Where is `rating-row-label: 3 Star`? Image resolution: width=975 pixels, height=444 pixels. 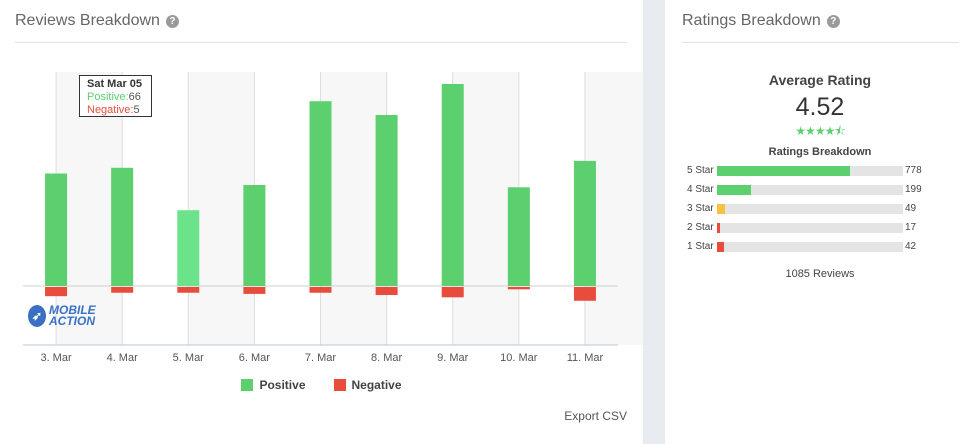
rating-row-label: 3 Star is located at coordinates (700, 208).